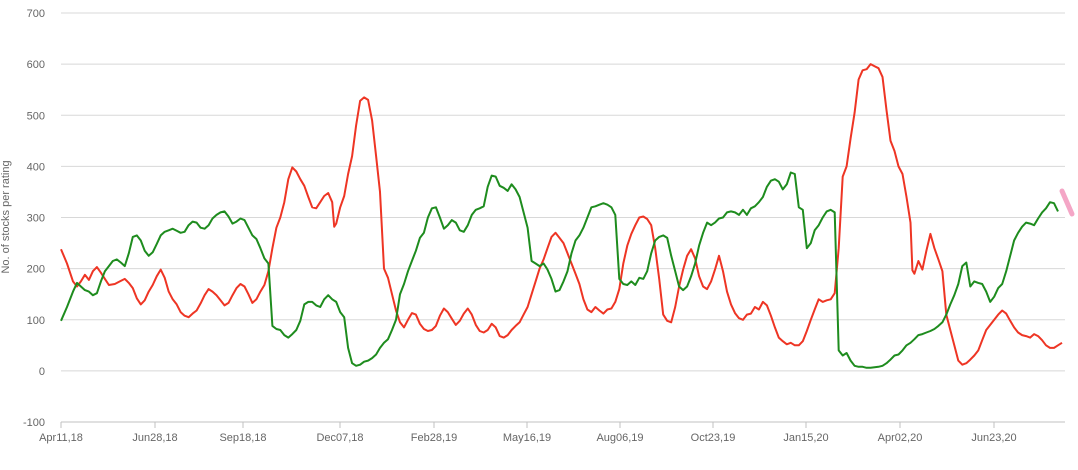 Image resolution: width=1078 pixels, height=470 pixels. I want to click on x-tick-label: Oct23,19, so click(713, 438).